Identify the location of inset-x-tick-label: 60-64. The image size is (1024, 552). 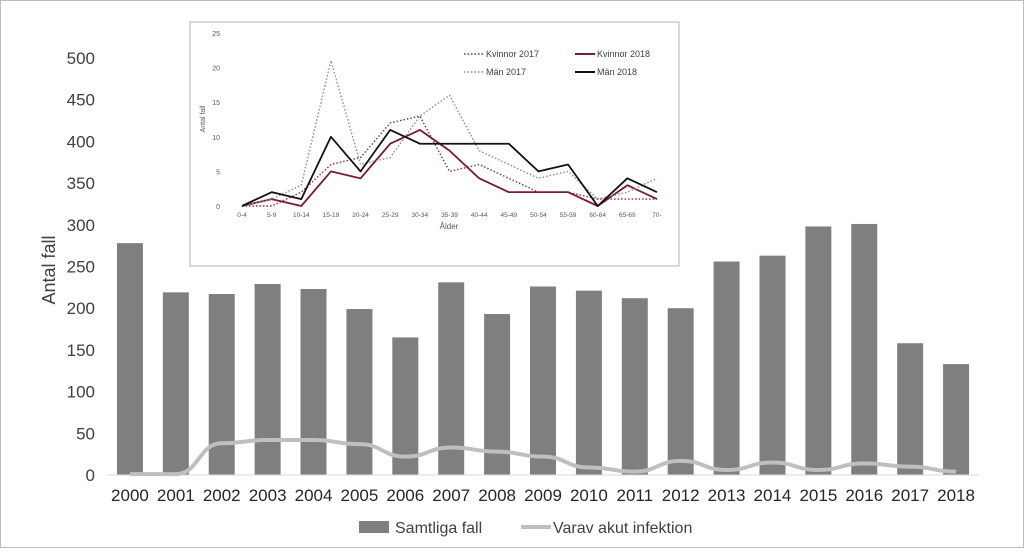
(597, 215).